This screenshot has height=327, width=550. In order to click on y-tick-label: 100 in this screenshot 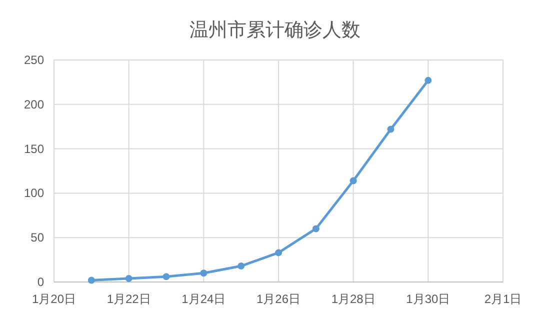, I will do `click(34, 193)`.